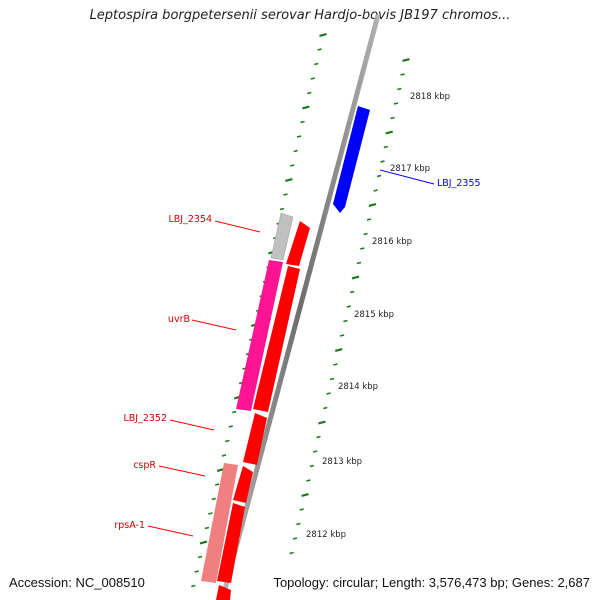 This screenshot has width=600, height=600. I want to click on feature-lbj2354-category, so click(282, 236).